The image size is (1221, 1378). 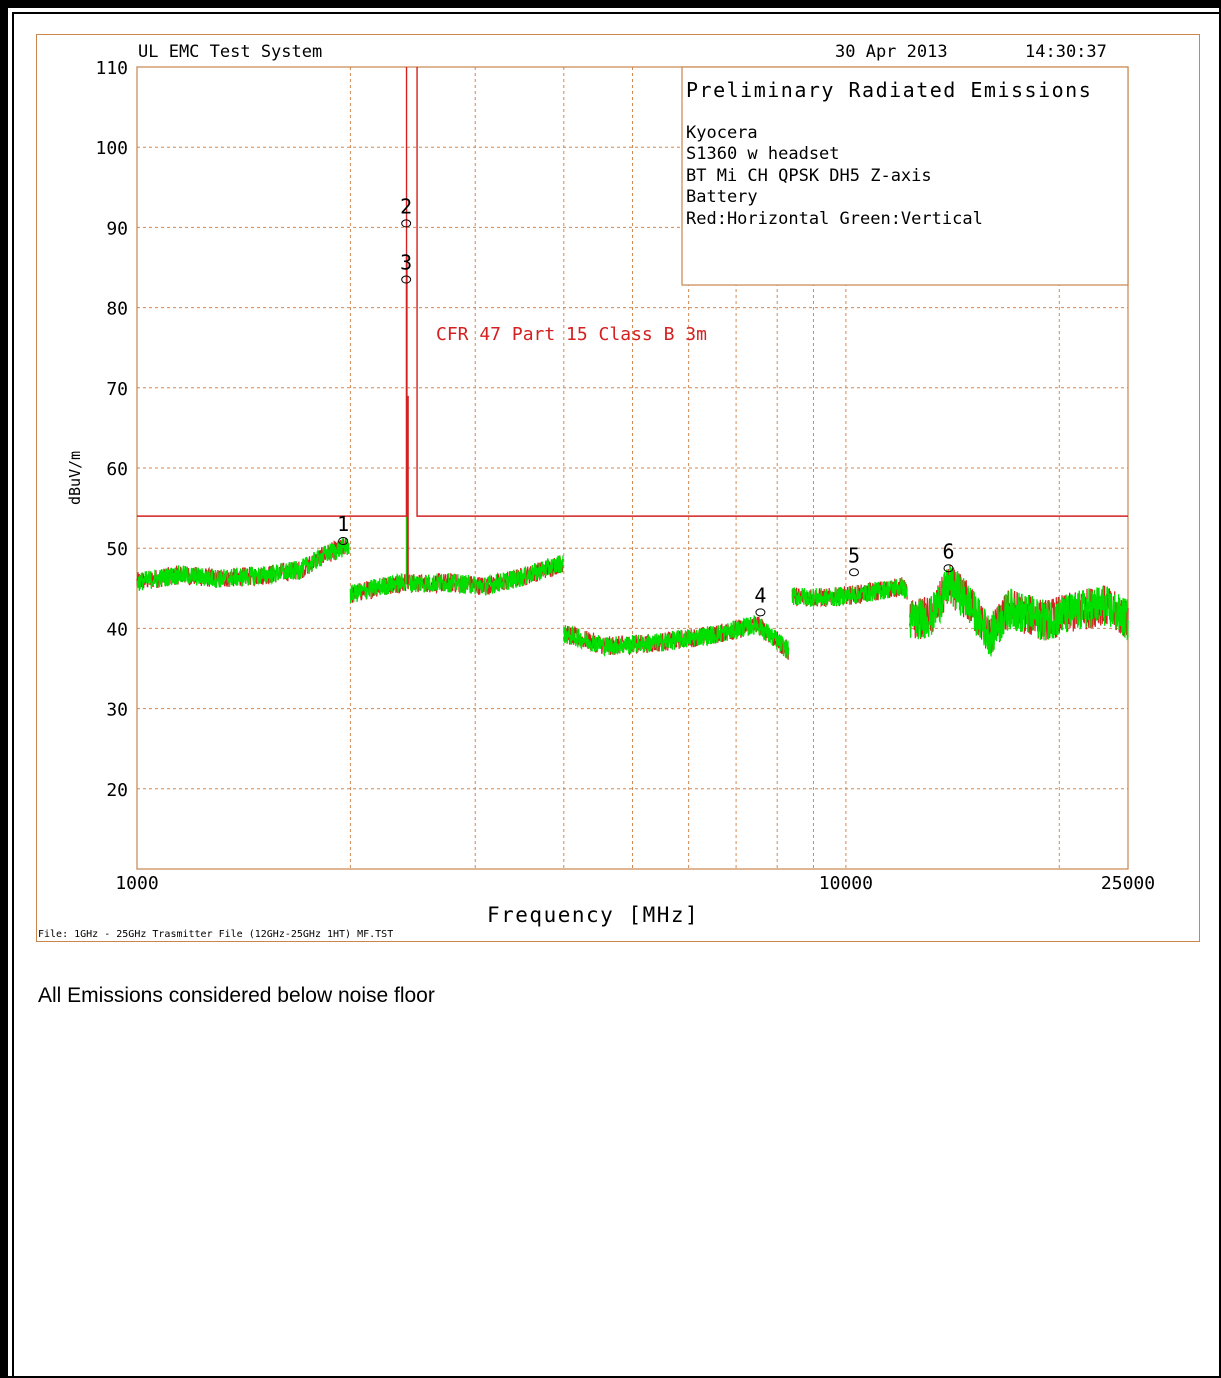 I want to click on limit-label: CFR 47 Part 15 Class B 3m, so click(x=571, y=334).